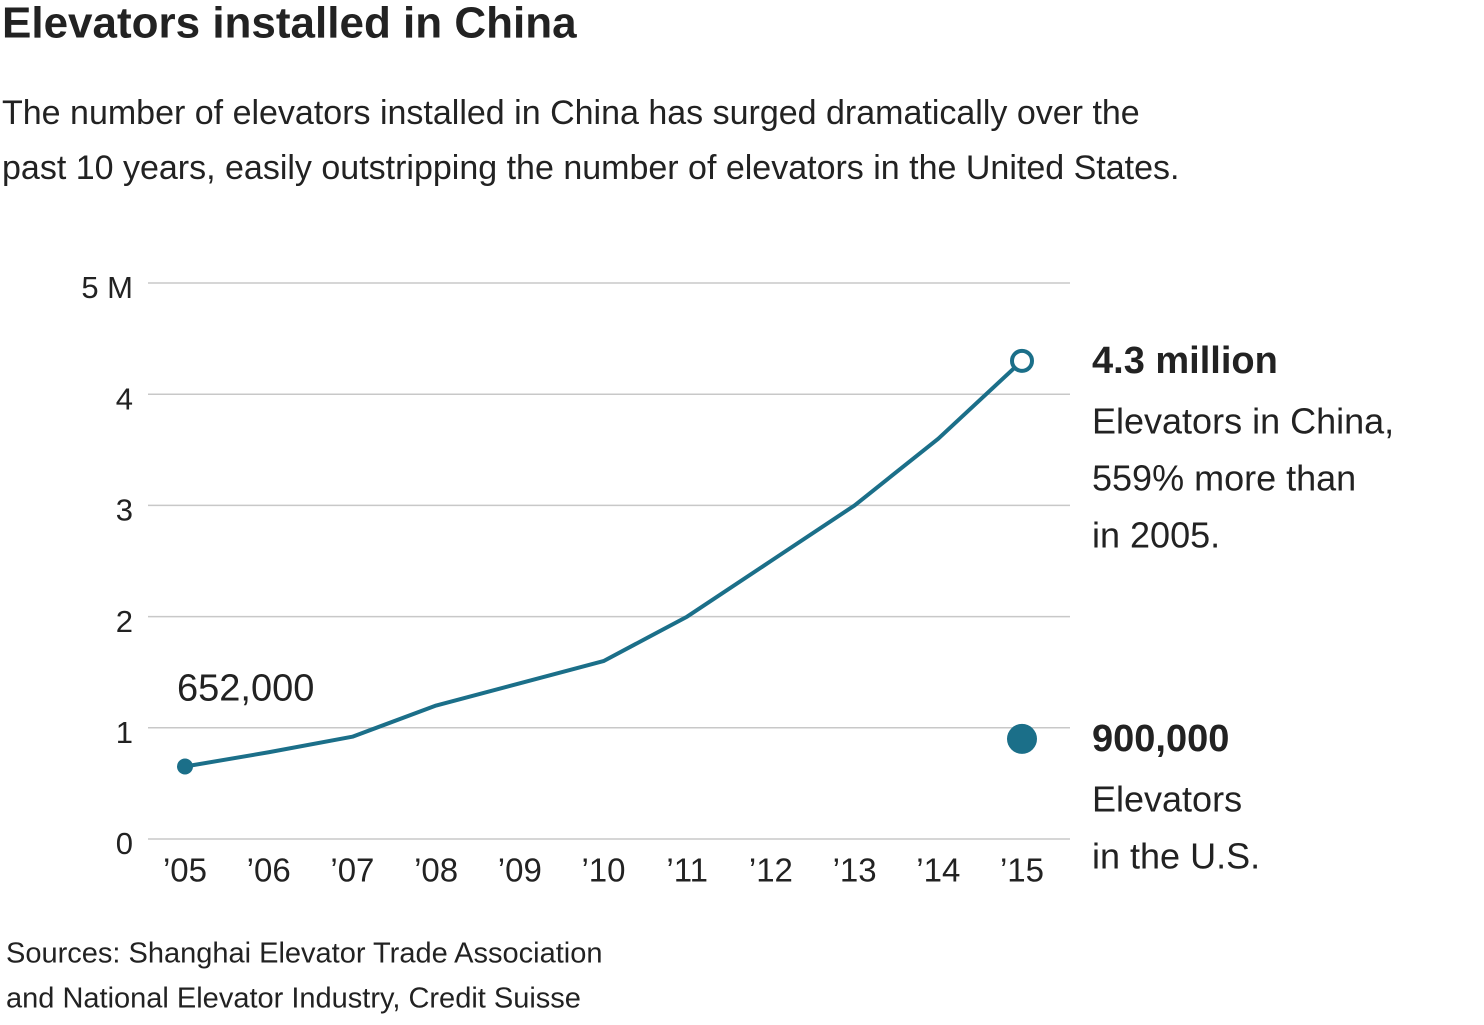 Image resolution: width=1484 pixels, height=1025 pixels. Describe the element at coordinates (436, 870) in the screenshot. I see `x-tick-label: ’08` at that location.